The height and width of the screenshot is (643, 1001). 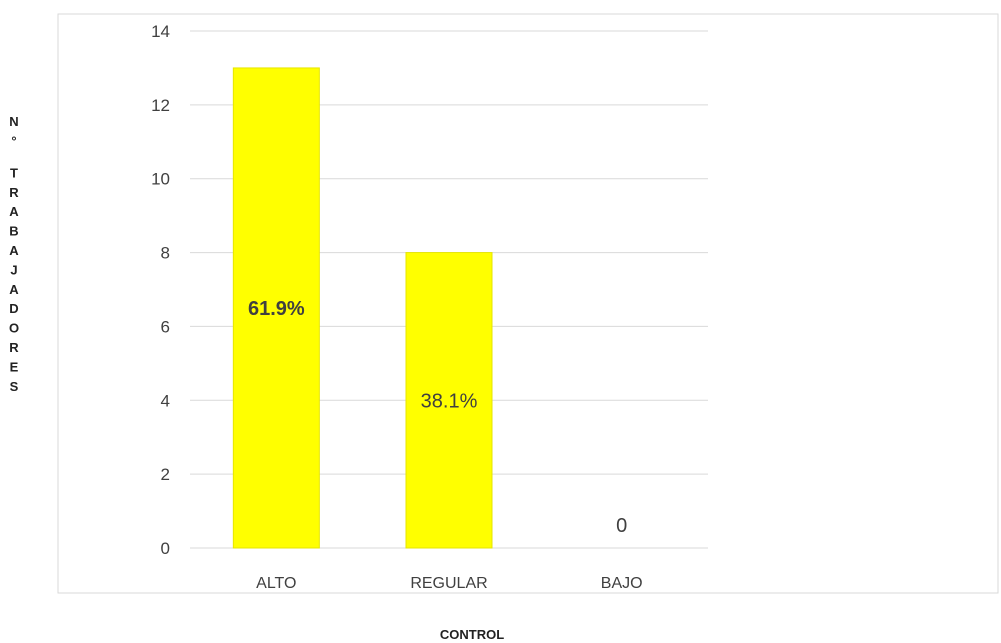 What do you see at coordinates (165, 326) in the screenshot?
I see `y-tick-label: 6` at bounding box center [165, 326].